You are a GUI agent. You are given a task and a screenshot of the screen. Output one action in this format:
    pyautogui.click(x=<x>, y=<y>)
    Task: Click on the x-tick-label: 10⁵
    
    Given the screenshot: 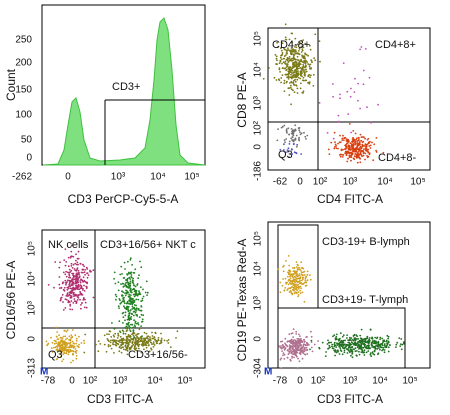 What is the action you would take?
    pyautogui.click(x=417, y=182)
    